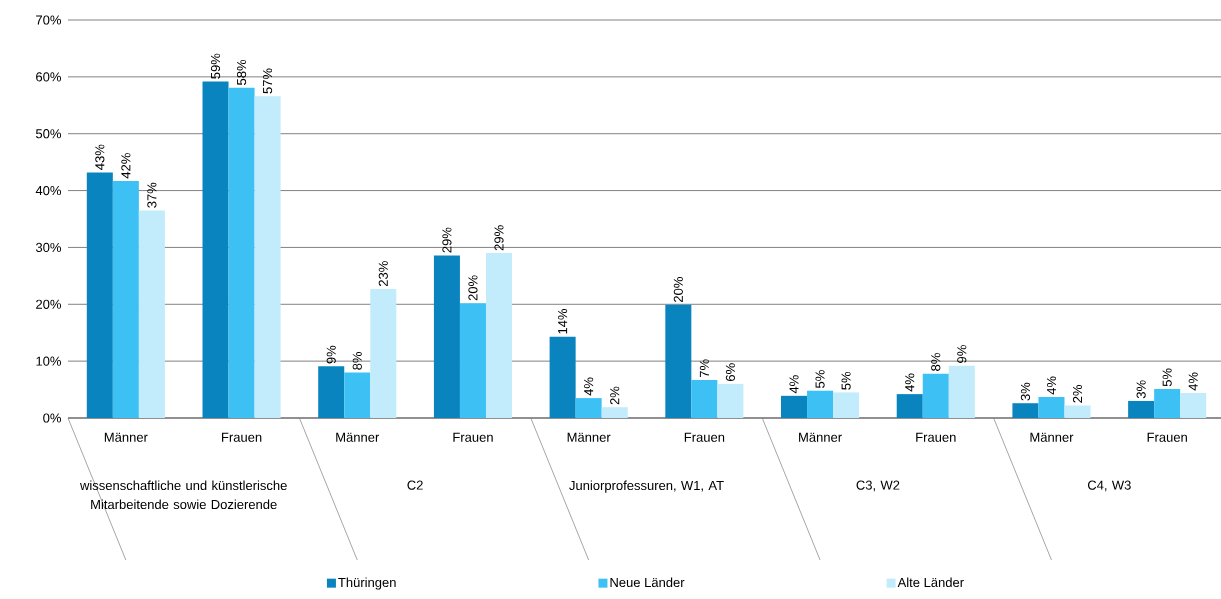  I want to click on y-tick-label: 0%, so click(52, 418).